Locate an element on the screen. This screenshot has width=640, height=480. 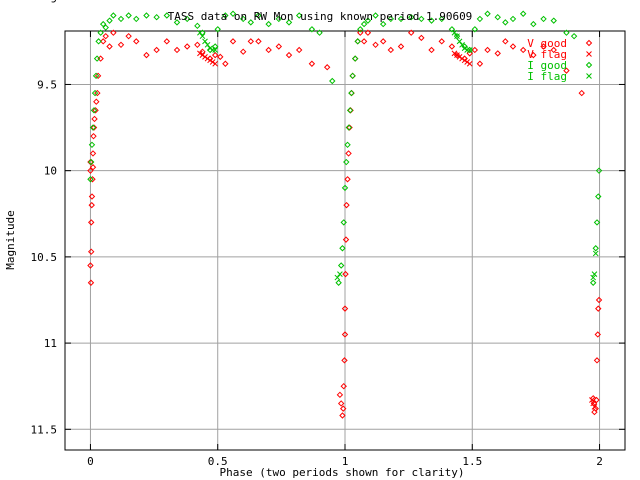
y-tick-label: 9.5 is located at coordinates (47, 84).